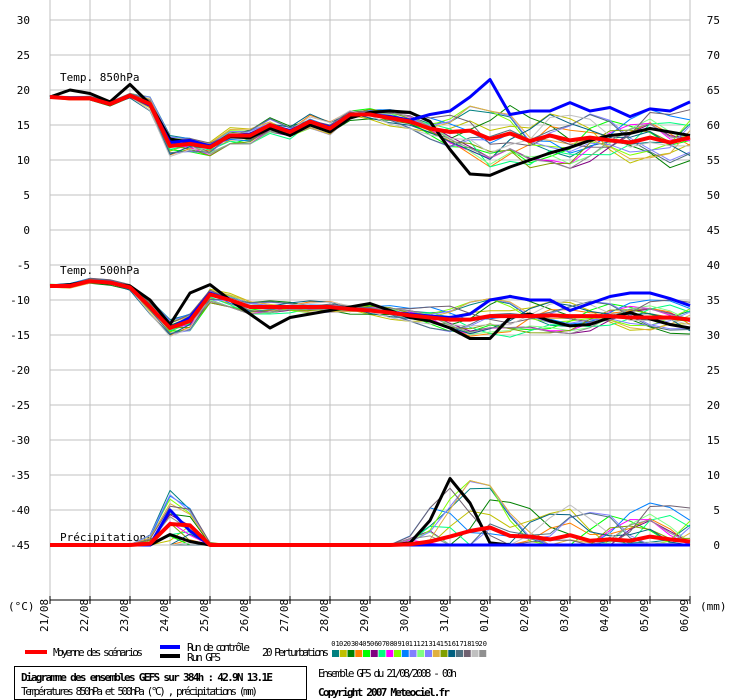 This screenshot has height=700, width=740. Describe the element at coordinates (390, 644) in the screenshot. I see `perturbation-id: 08` at that location.